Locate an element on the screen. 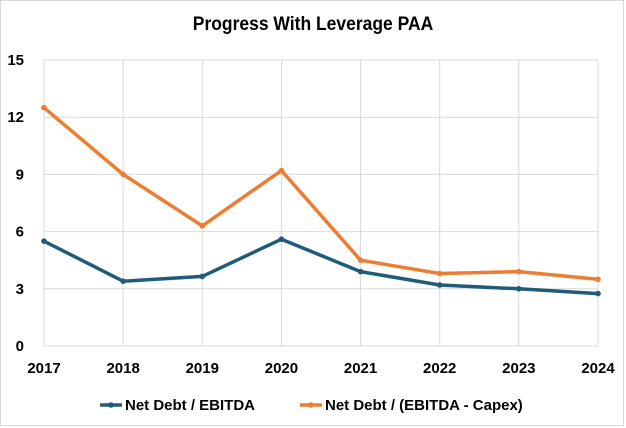  y-tick-label: 6 is located at coordinates (20, 232).